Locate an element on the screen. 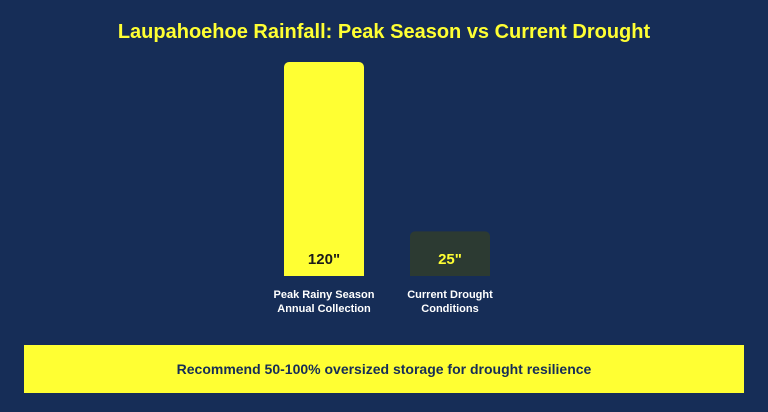 The image size is (768, 412). bar-0-base is located at coordinates (324, 273).